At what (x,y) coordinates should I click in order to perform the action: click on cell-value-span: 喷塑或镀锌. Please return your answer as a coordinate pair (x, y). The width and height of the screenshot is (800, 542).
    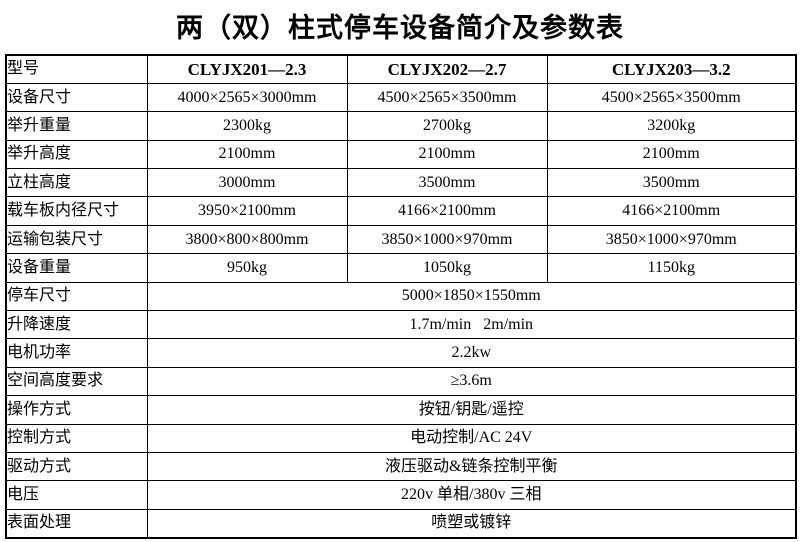
    Looking at the image, I should click on (471, 523).